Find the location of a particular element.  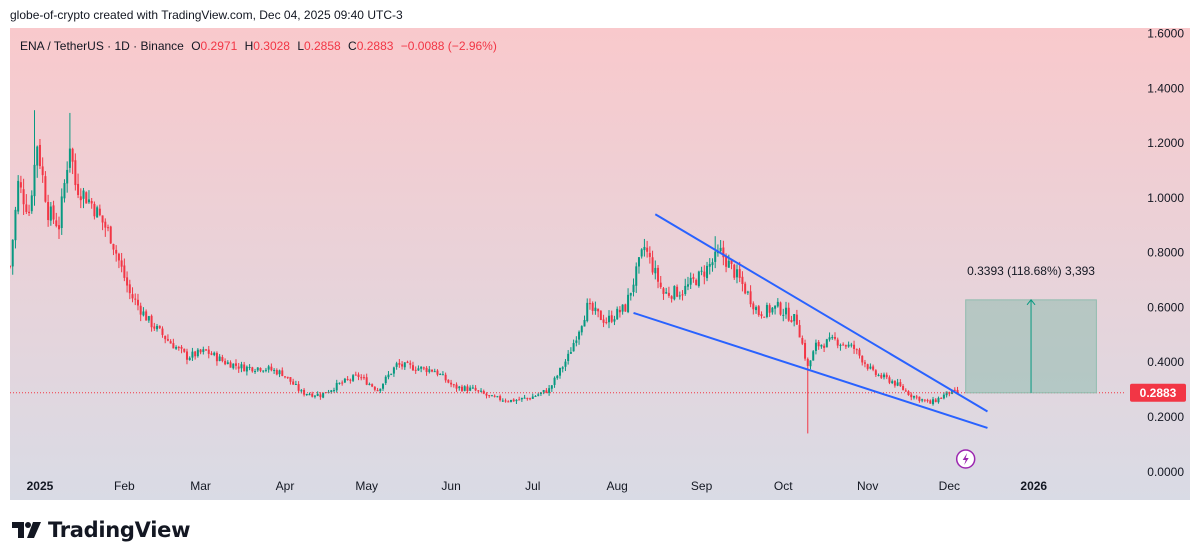

trendline-upper is located at coordinates (821, 313).